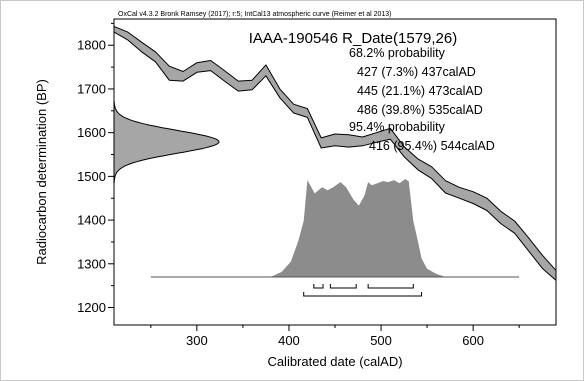  What do you see at coordinates (91, 263) in the screenshot?
I see `y-tick-label: 1300` at bounding box center [91, 263].